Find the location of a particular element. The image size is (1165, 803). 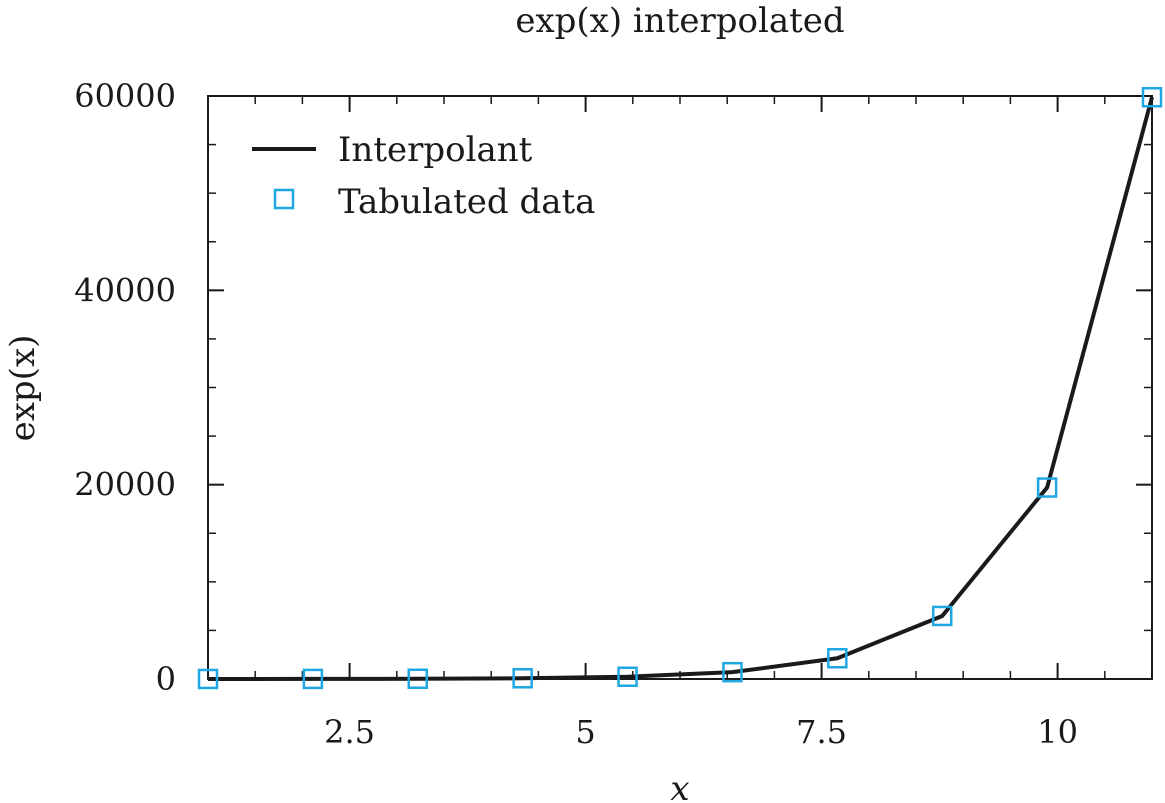

legend-label-interpolant: Interpolant is located at coordinates (435, 150).